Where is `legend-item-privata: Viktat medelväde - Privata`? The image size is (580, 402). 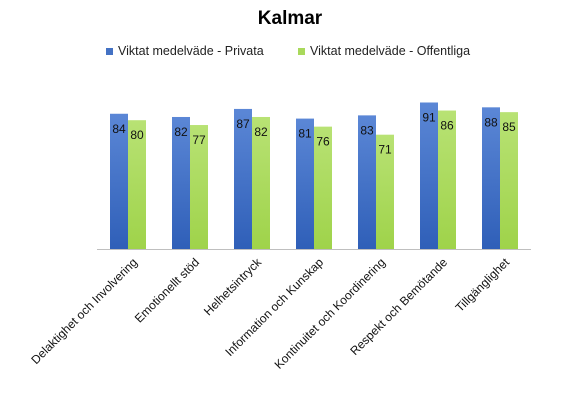
legend-item-privata: Viktat medelväde - Privata is located at coordinates (185, 51).